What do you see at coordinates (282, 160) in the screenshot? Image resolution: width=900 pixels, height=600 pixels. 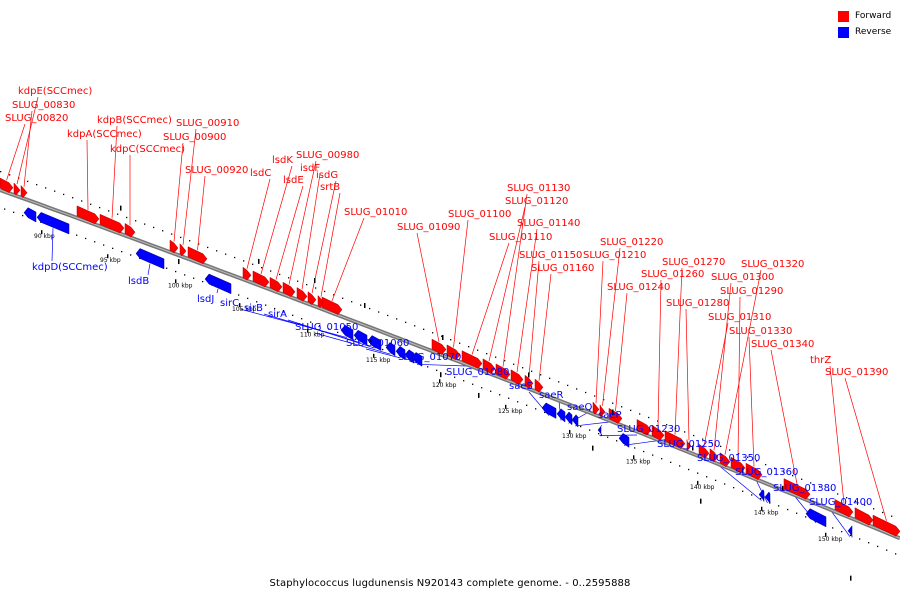 I see `forward-gene-label: lsdK` at bounding box center [282, 160].